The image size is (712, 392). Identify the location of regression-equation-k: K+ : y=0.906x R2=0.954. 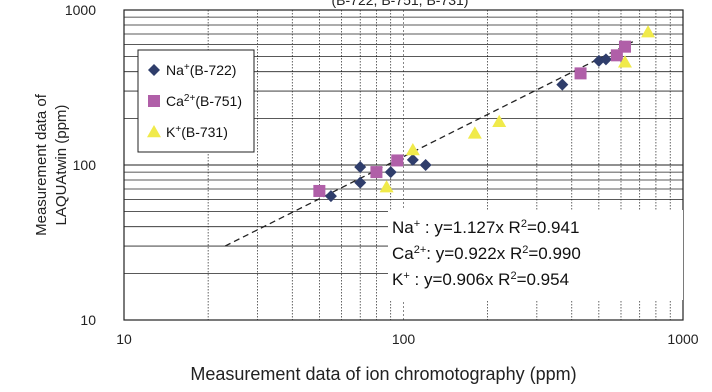
(480, 279).